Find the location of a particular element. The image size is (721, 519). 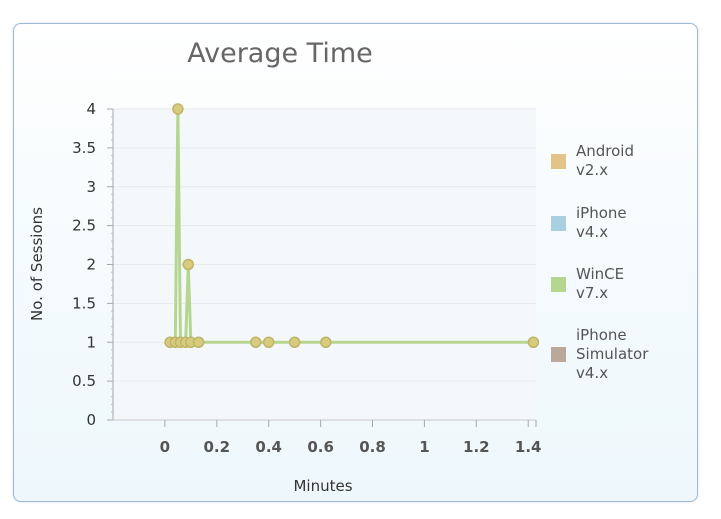

y-tick-label: 0 is located at coordinates (91, 420).